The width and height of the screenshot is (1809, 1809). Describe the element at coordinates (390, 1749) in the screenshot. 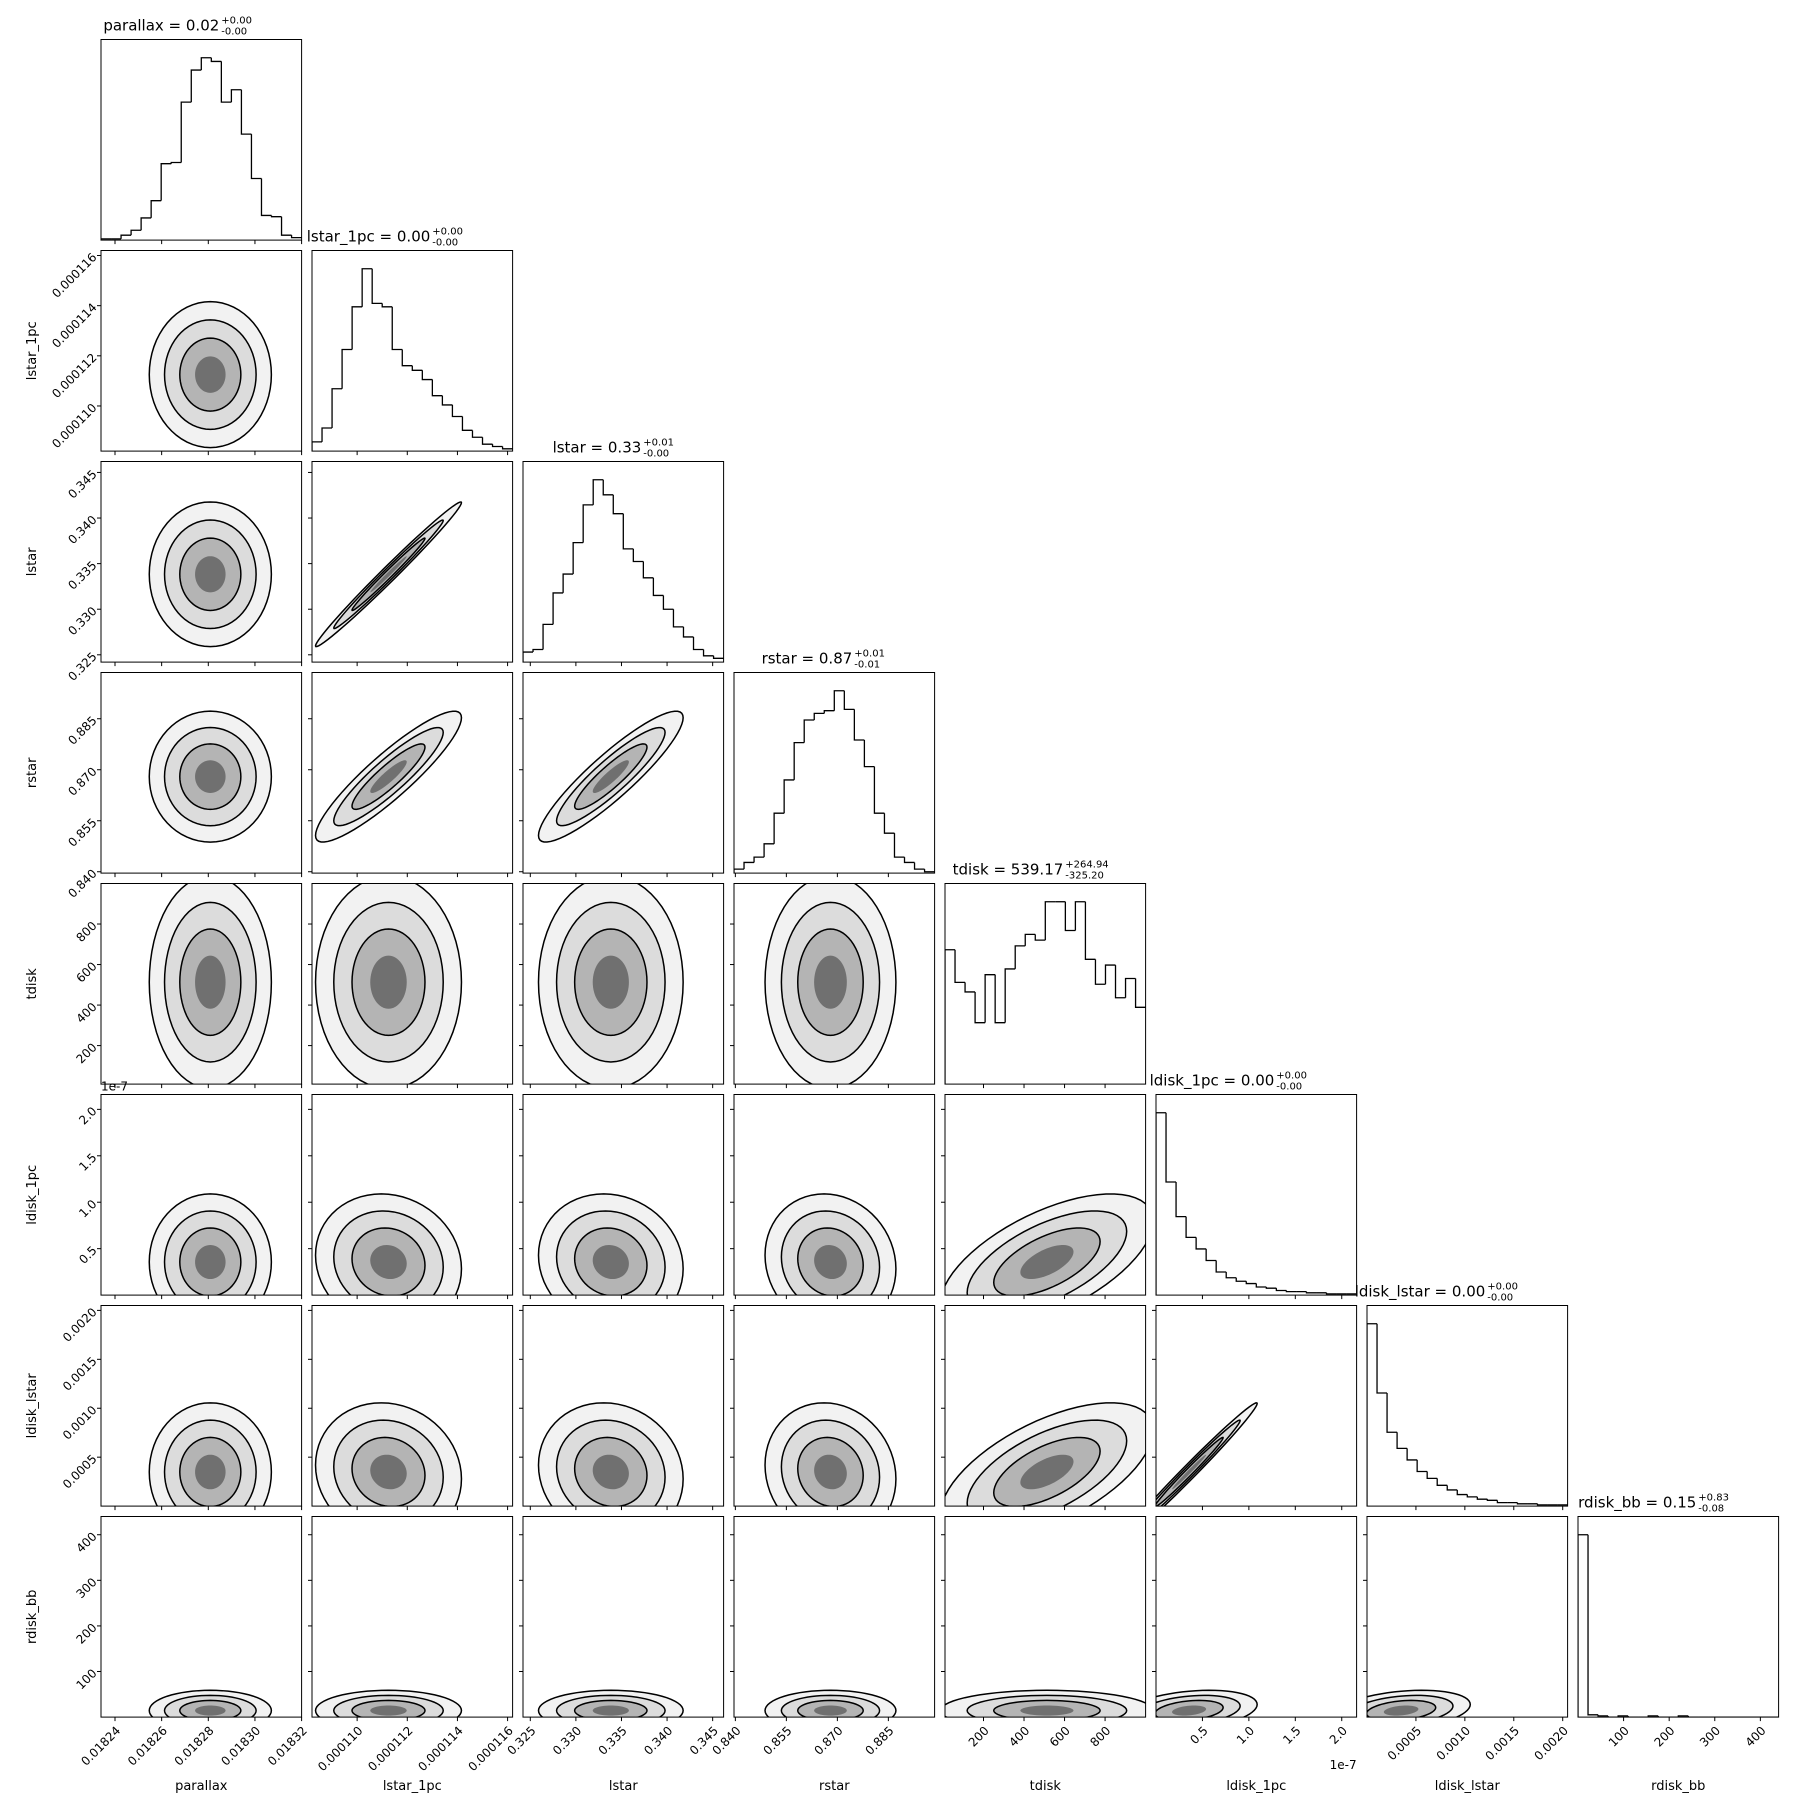

I see `x-tick-label: 0.000112` at that location.